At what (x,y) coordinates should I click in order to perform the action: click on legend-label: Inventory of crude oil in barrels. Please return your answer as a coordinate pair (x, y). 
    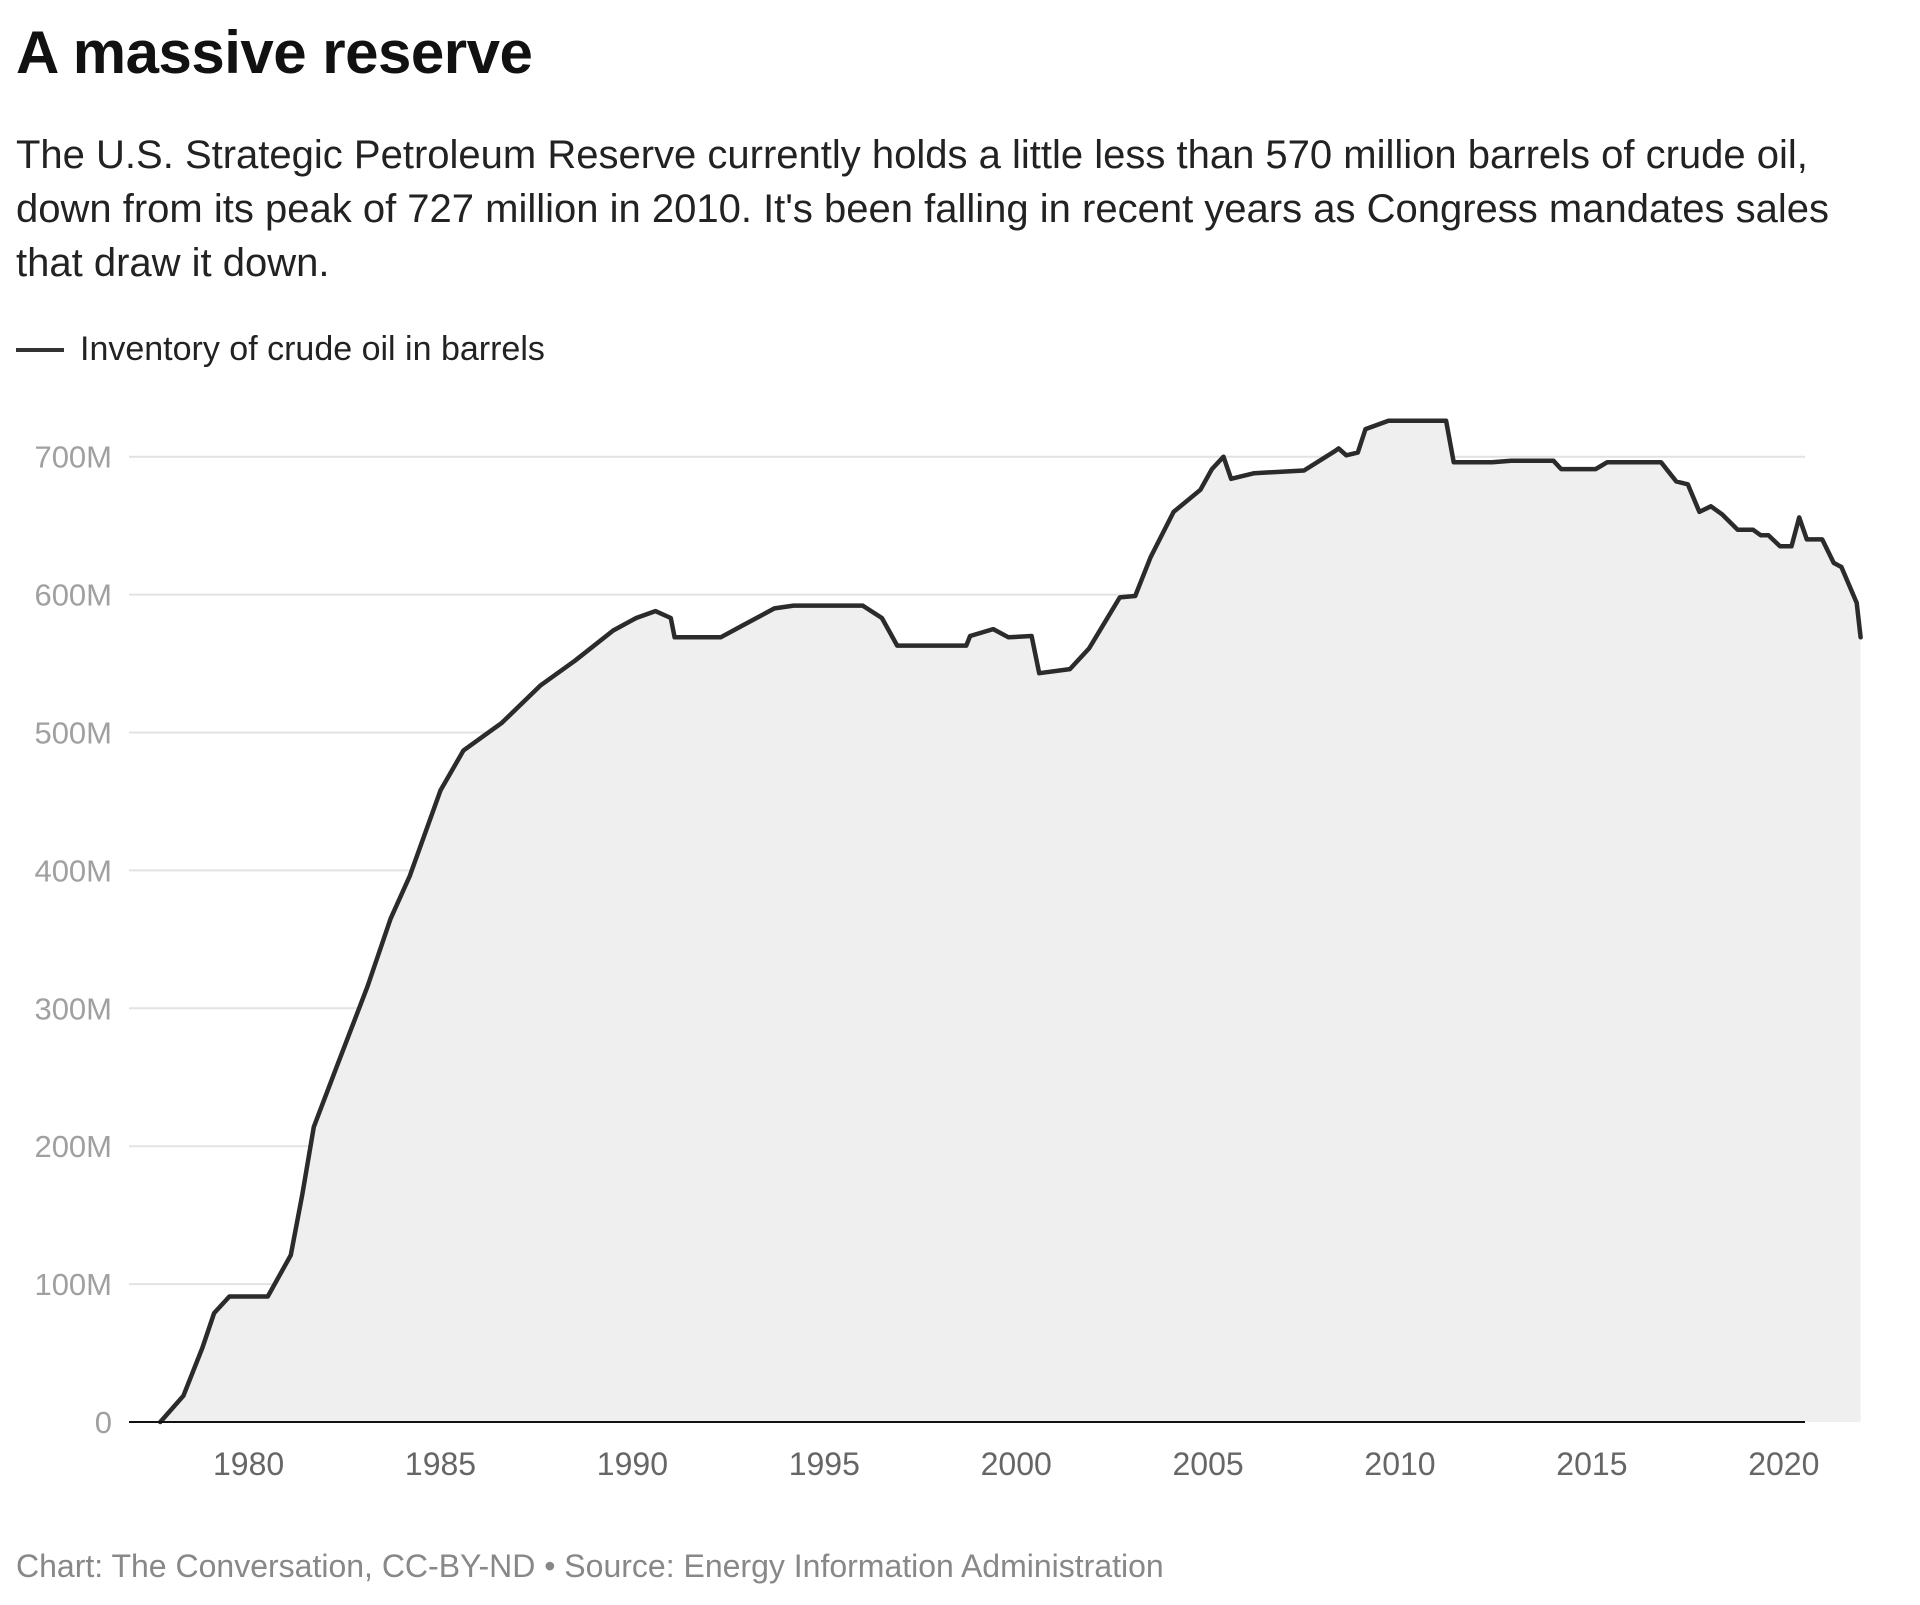
    Looking at the image, I should click on (312, 349).